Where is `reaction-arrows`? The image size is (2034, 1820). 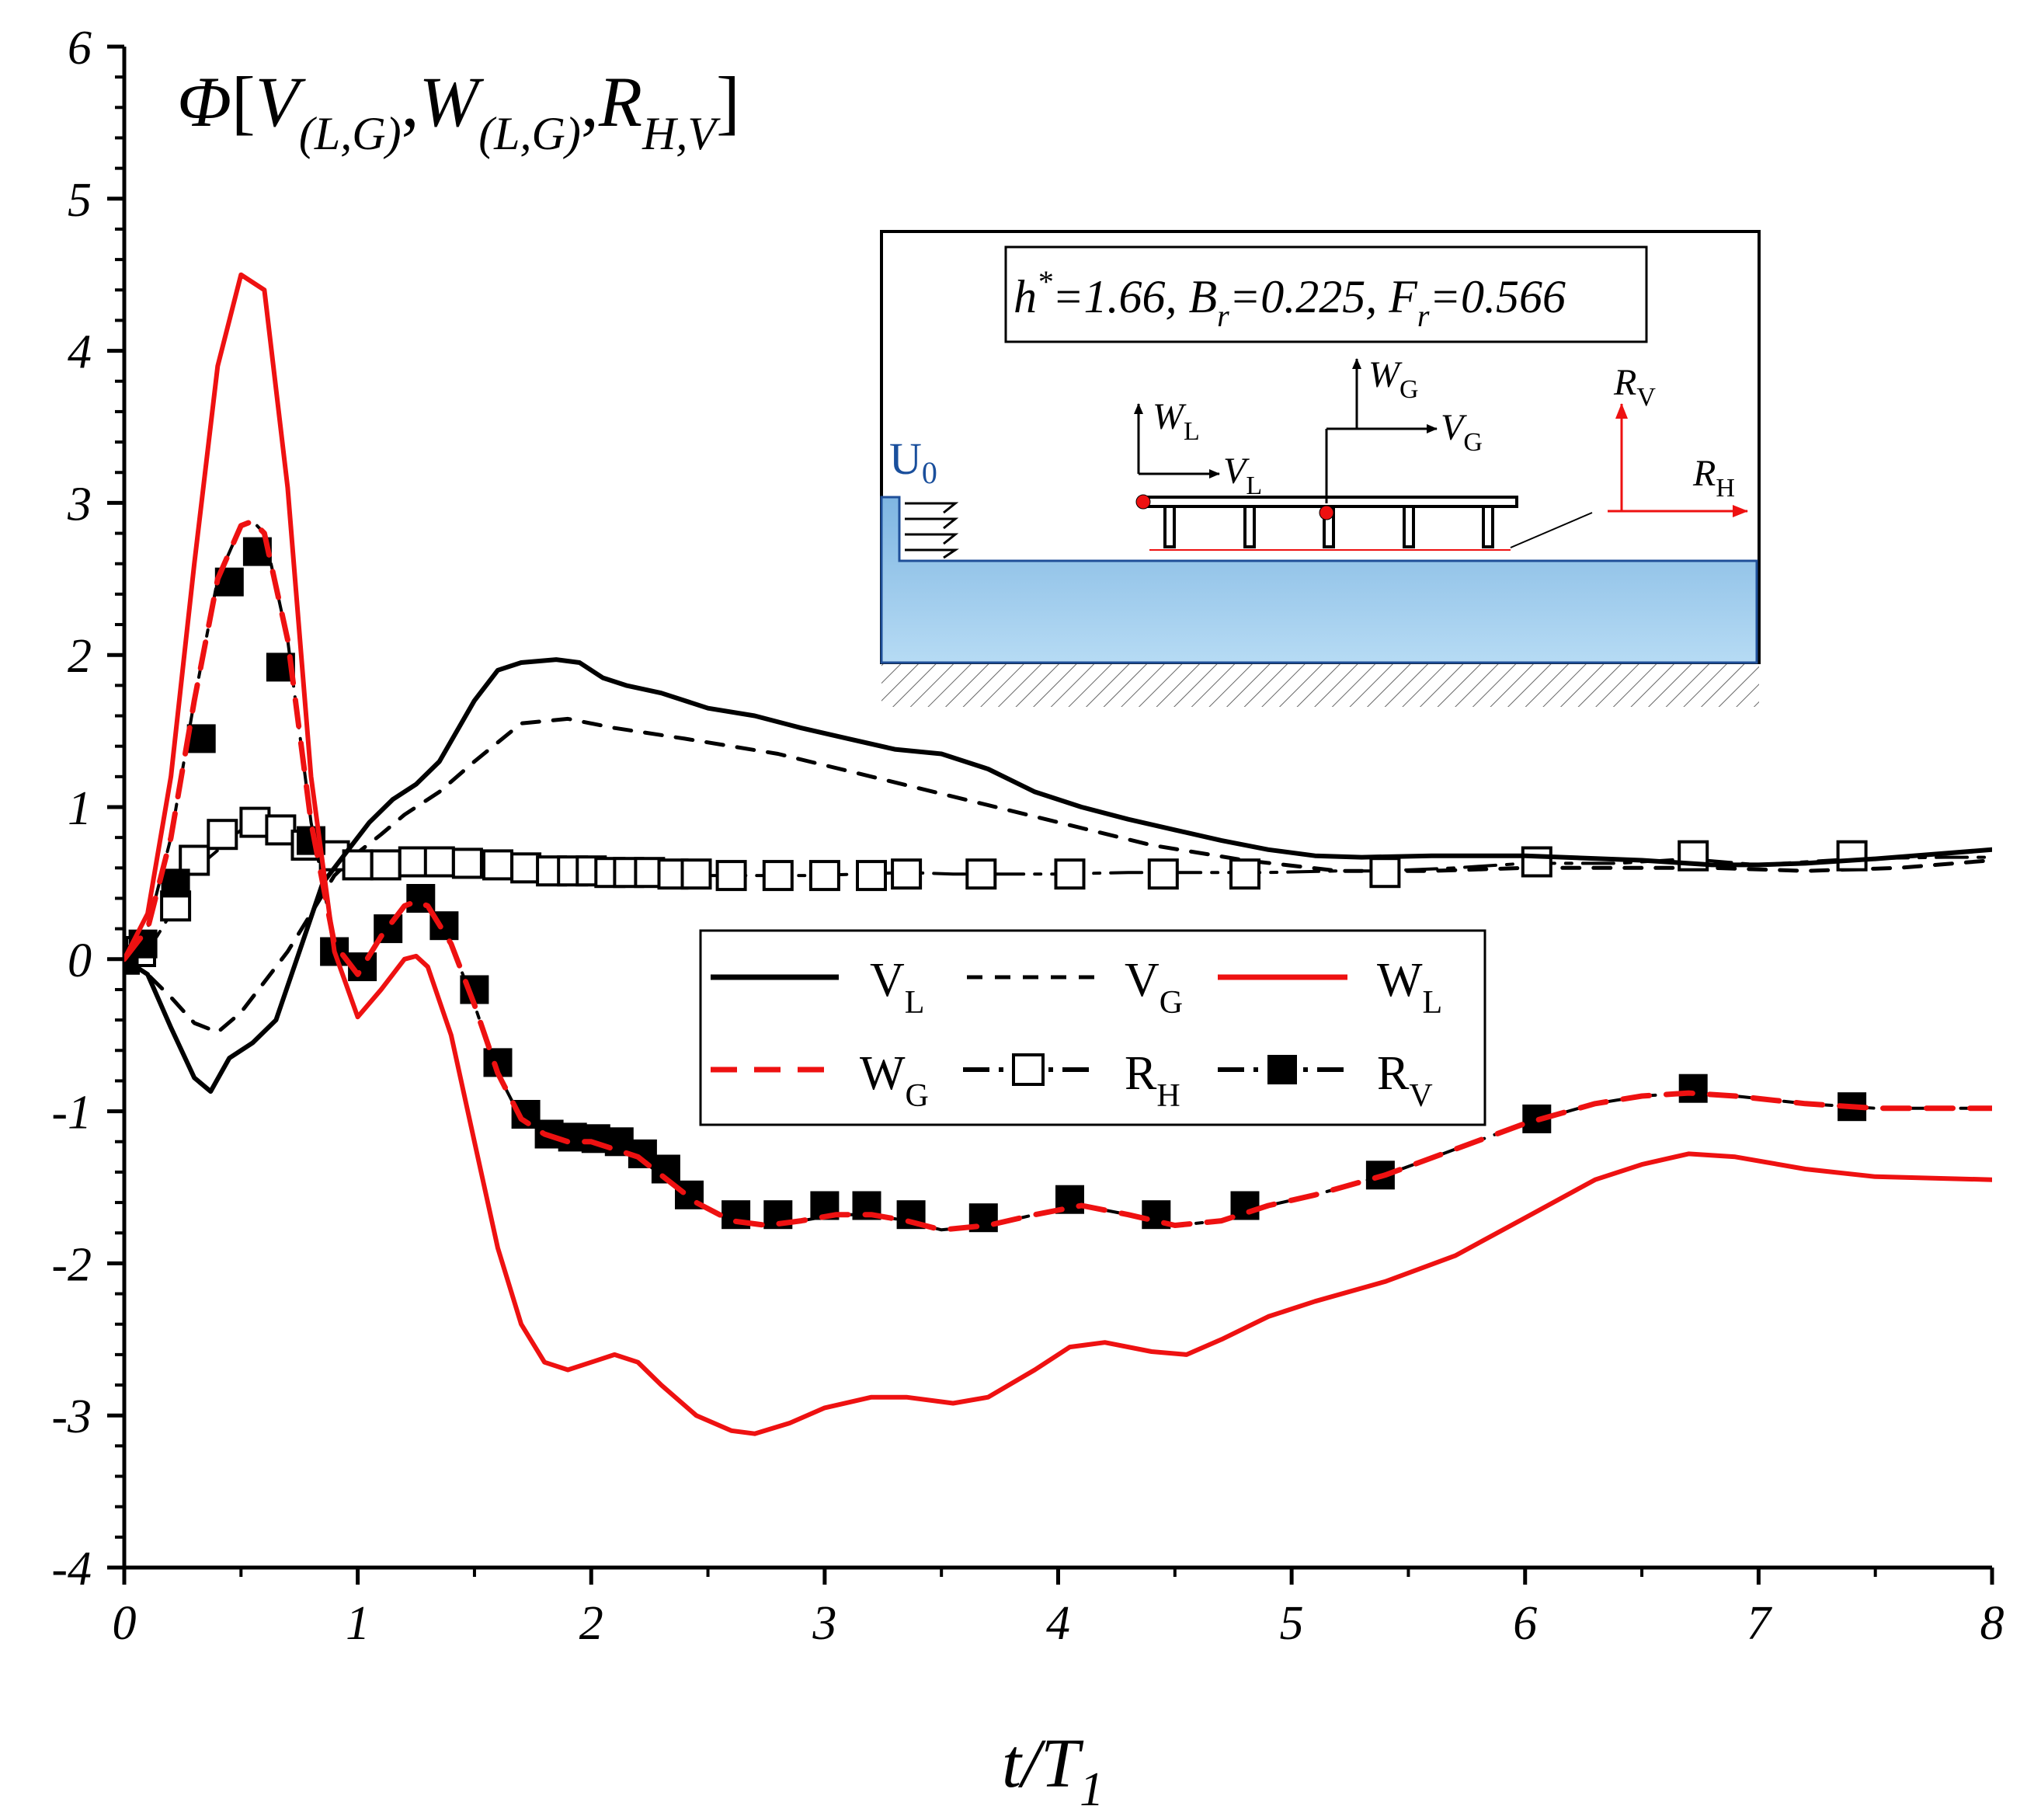 reaction-arrows is located at coordinates (1678, 460).